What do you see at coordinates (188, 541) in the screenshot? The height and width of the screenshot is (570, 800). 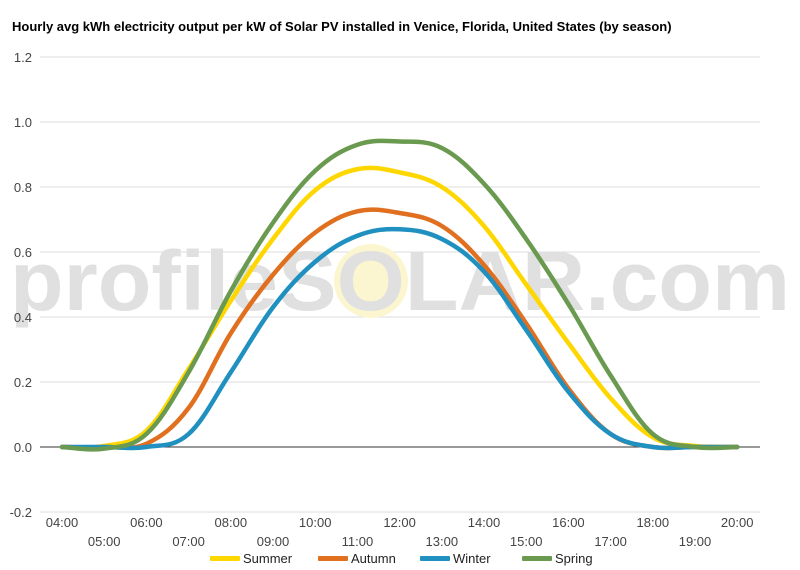 I see `x-tick-label: 07:00` at bounding box center [188, 541].